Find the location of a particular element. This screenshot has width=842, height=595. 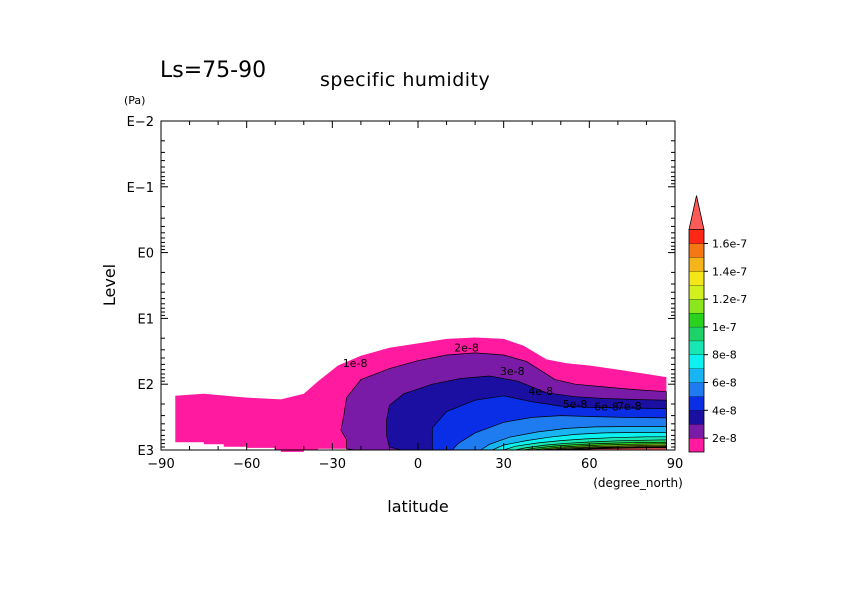

colorbar-tick-label: 8e-8 is located at coordinates (724, 355).